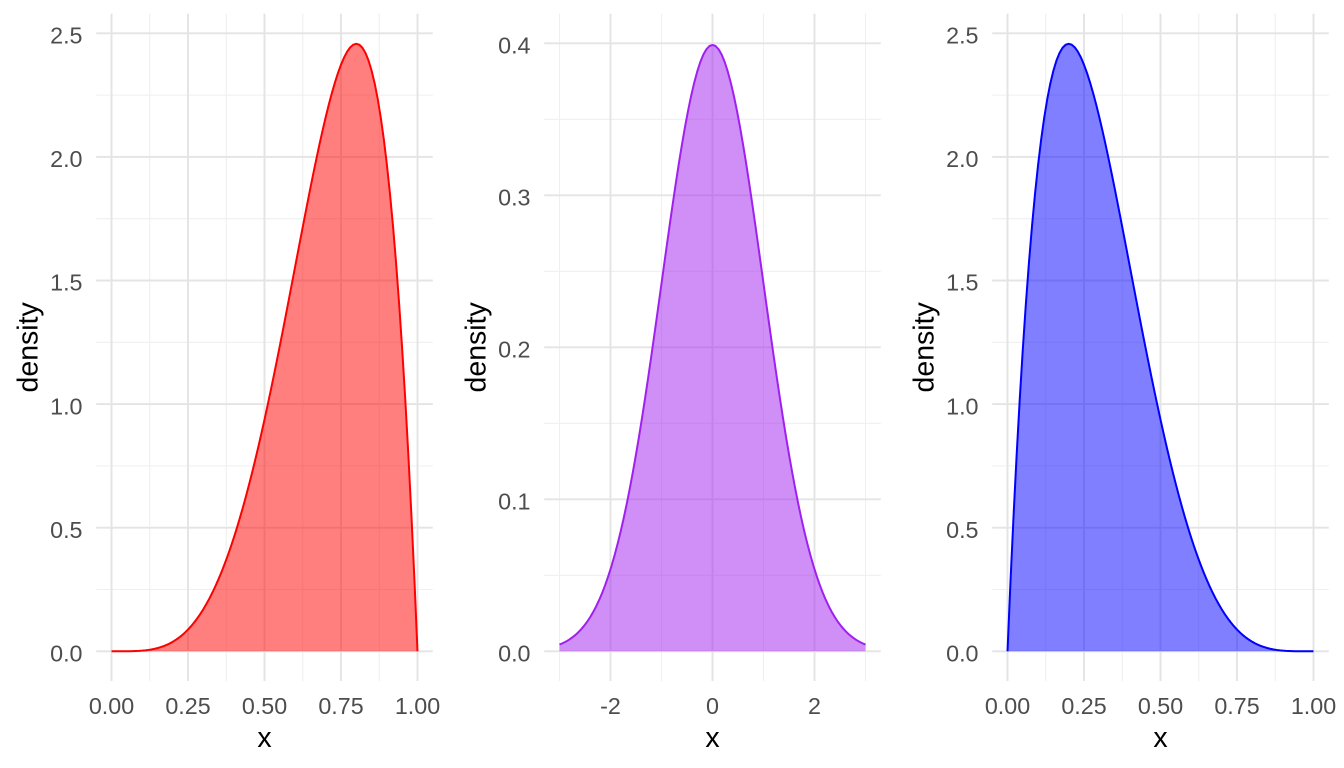 The height and width of the screenshot is (768, 1344). I want to click on svg-text: 0.2, so click(514, 350).